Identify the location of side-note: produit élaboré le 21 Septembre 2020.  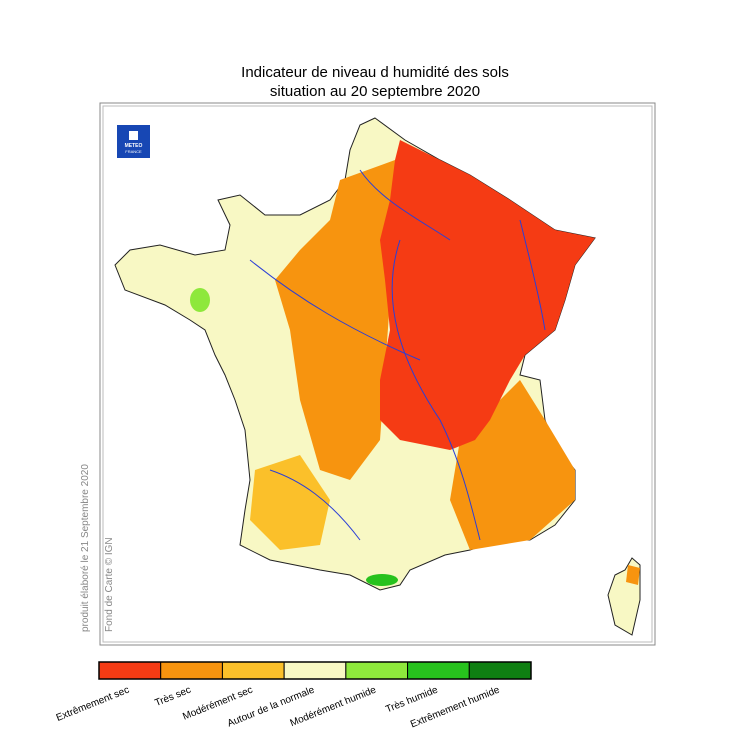
(85, 548).